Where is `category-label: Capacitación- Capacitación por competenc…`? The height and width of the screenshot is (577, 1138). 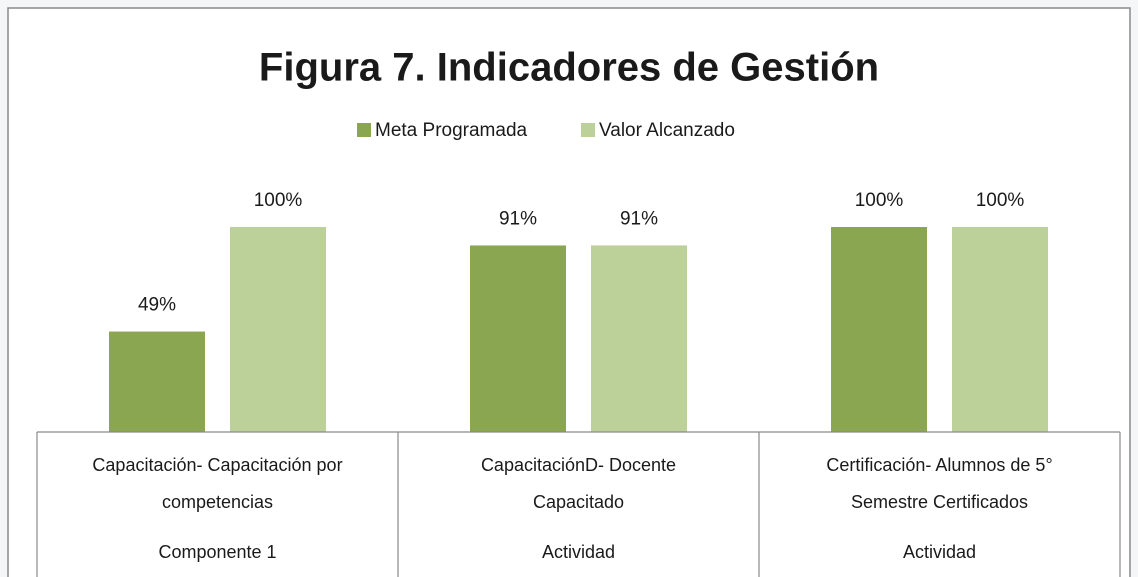 category-label: Capacitación- Capacitación por competenc… is located at coordinates (217, 483).